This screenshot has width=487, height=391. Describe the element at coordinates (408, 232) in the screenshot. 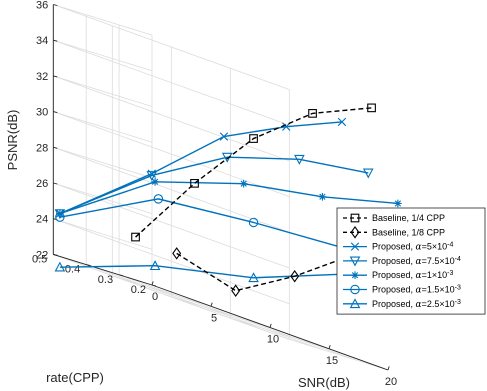

I see `legend-label-1: Baseline, 1/8 CPP` at that location.